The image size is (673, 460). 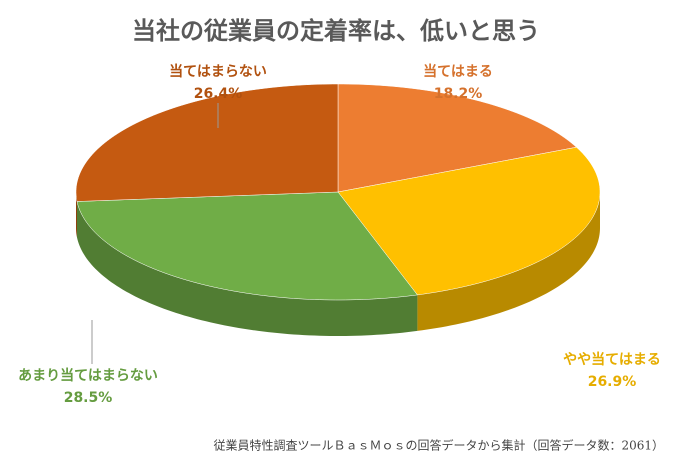 I want to click on category-label: 当てはまる, so click(x=458, y=71).